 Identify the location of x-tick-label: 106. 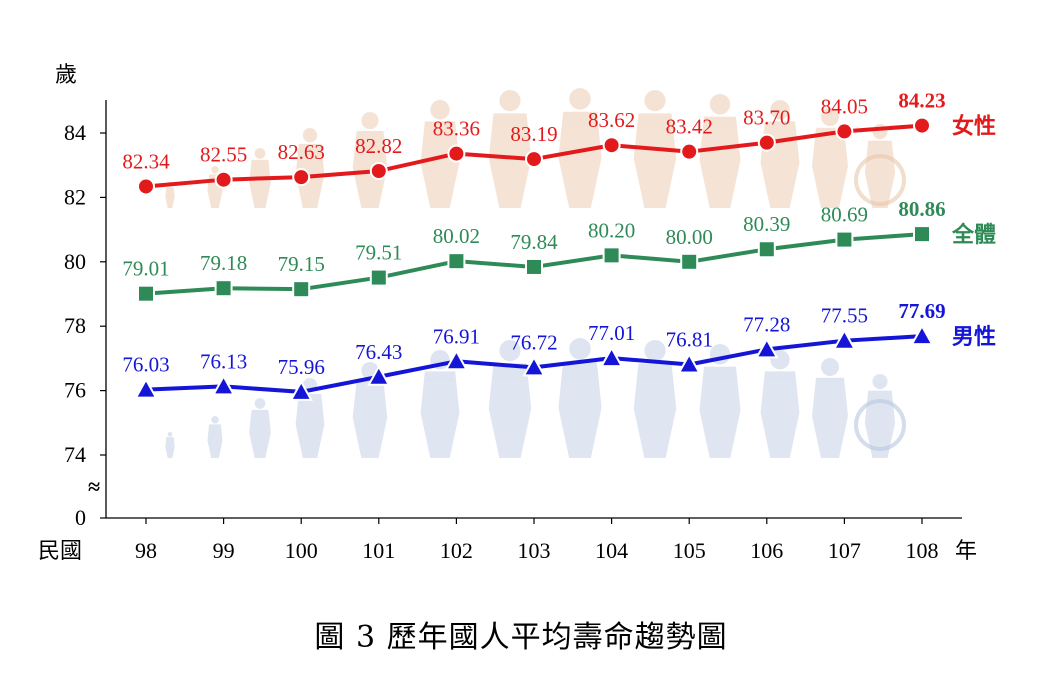
(766, 550).